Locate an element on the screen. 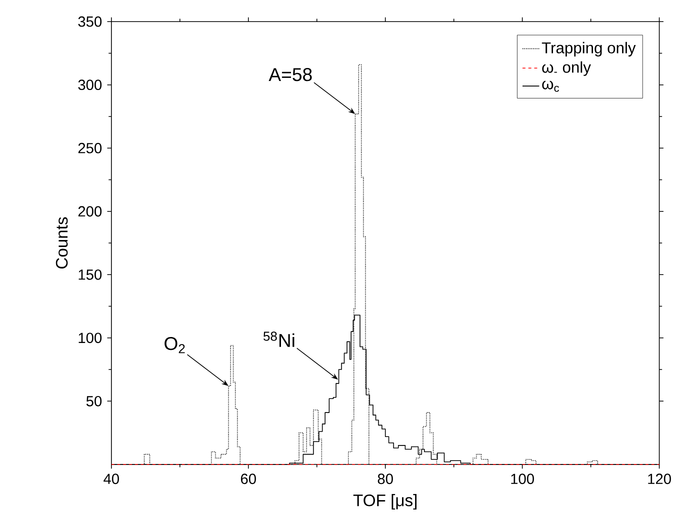  x-tick-label: 120 is located at coordinates (659, 479).